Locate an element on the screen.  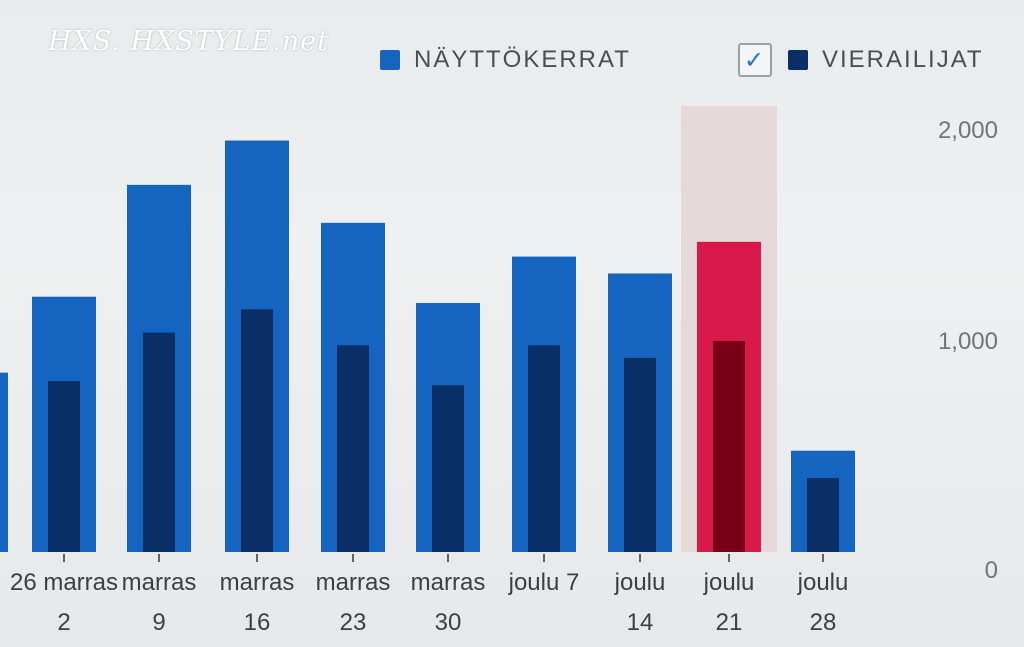
legend-item-visitors: ✓ VIERAILIJAT is located at coordinates (861, 60).